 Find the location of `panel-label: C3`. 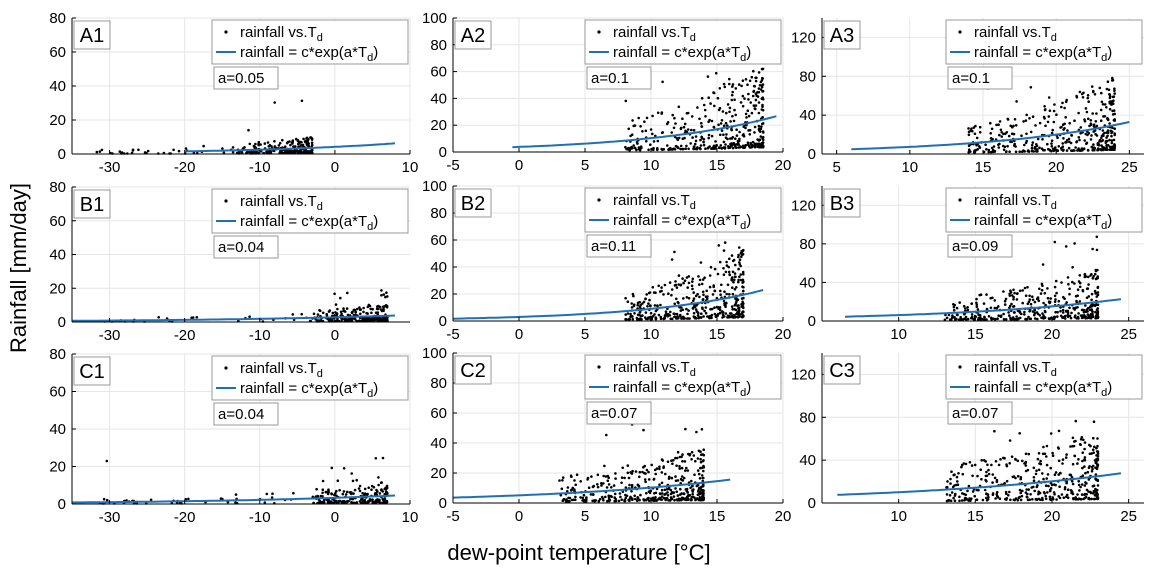

panel-label: C3 is located at coordinates (842, 371).